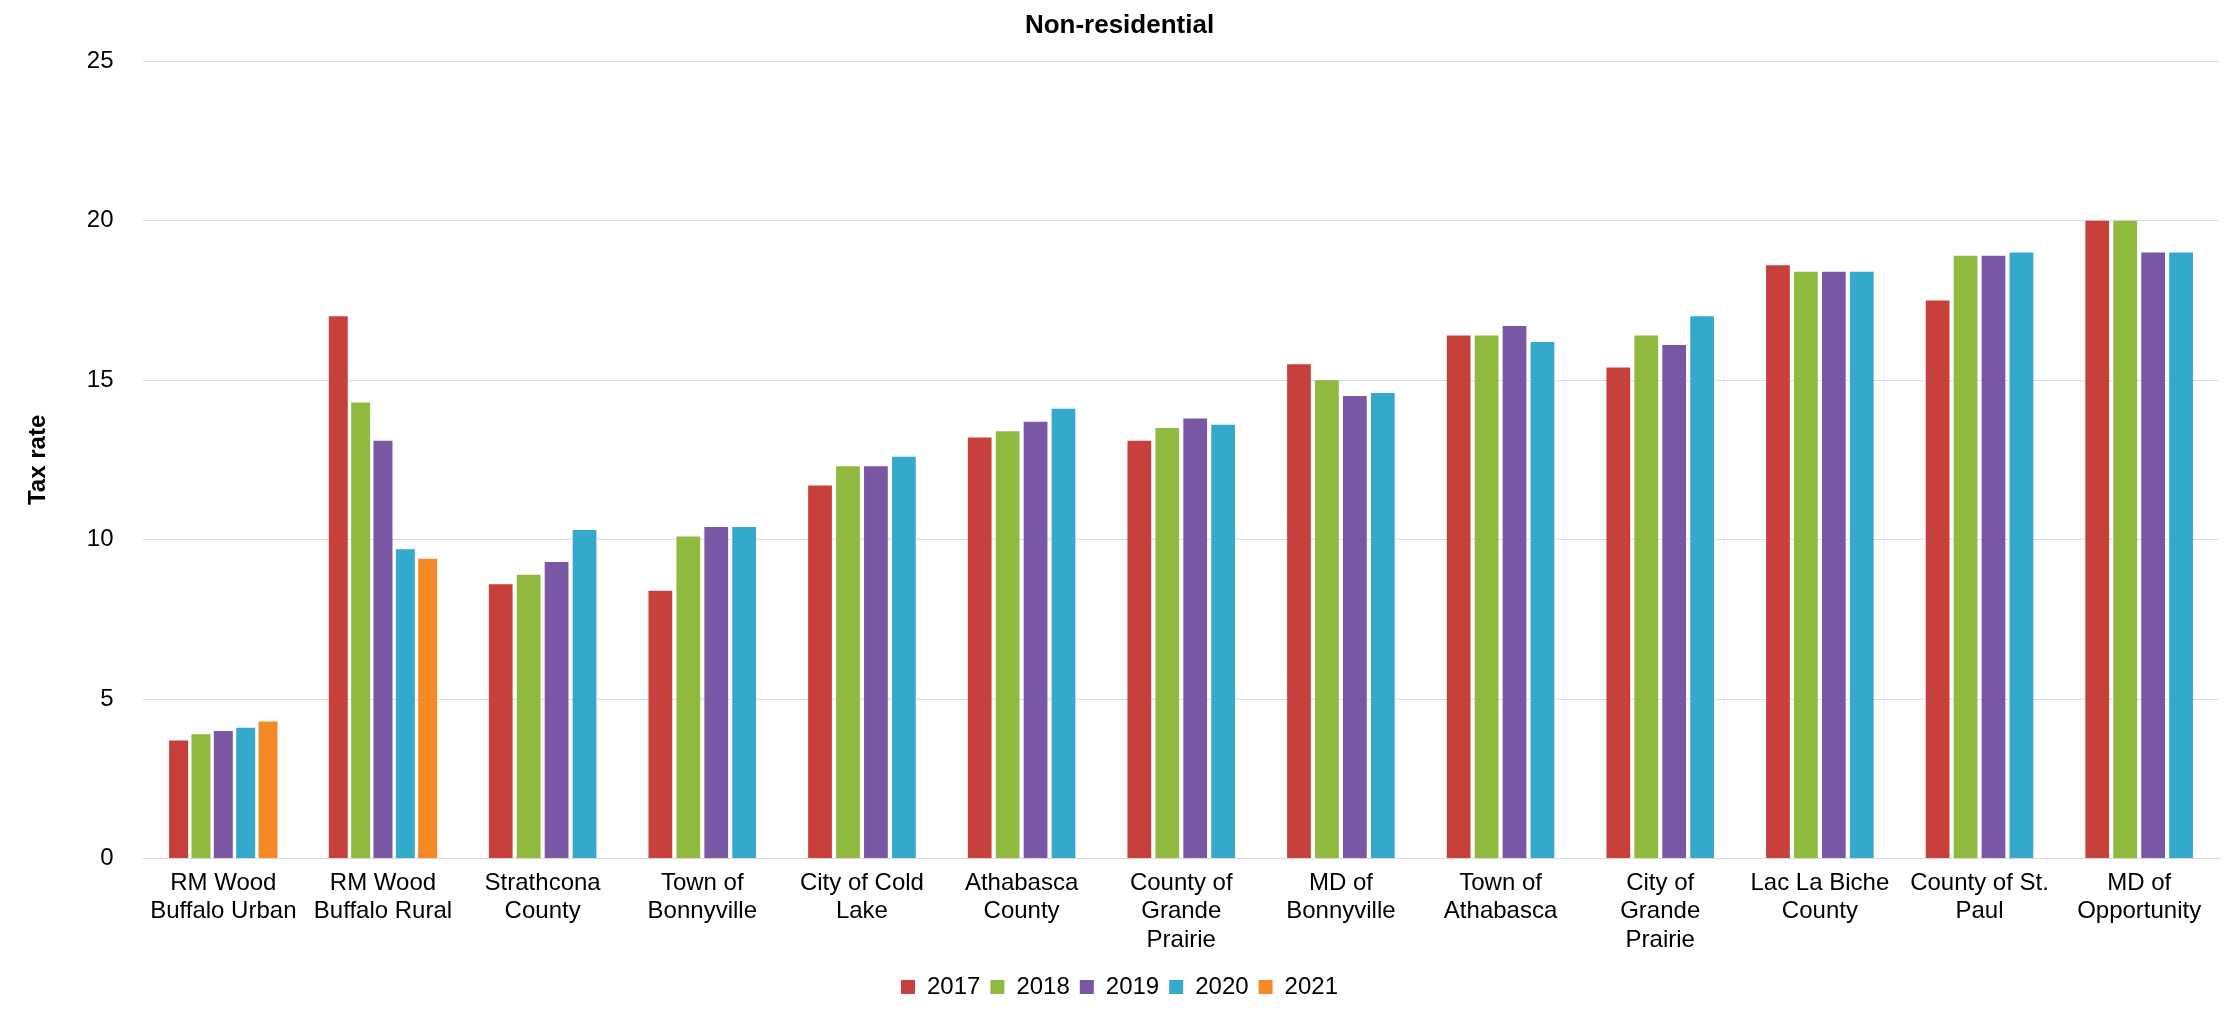  Describe the element at coordinates (1119, 23) in the screenshot. I see `chart-title: Non-residential` at that location.